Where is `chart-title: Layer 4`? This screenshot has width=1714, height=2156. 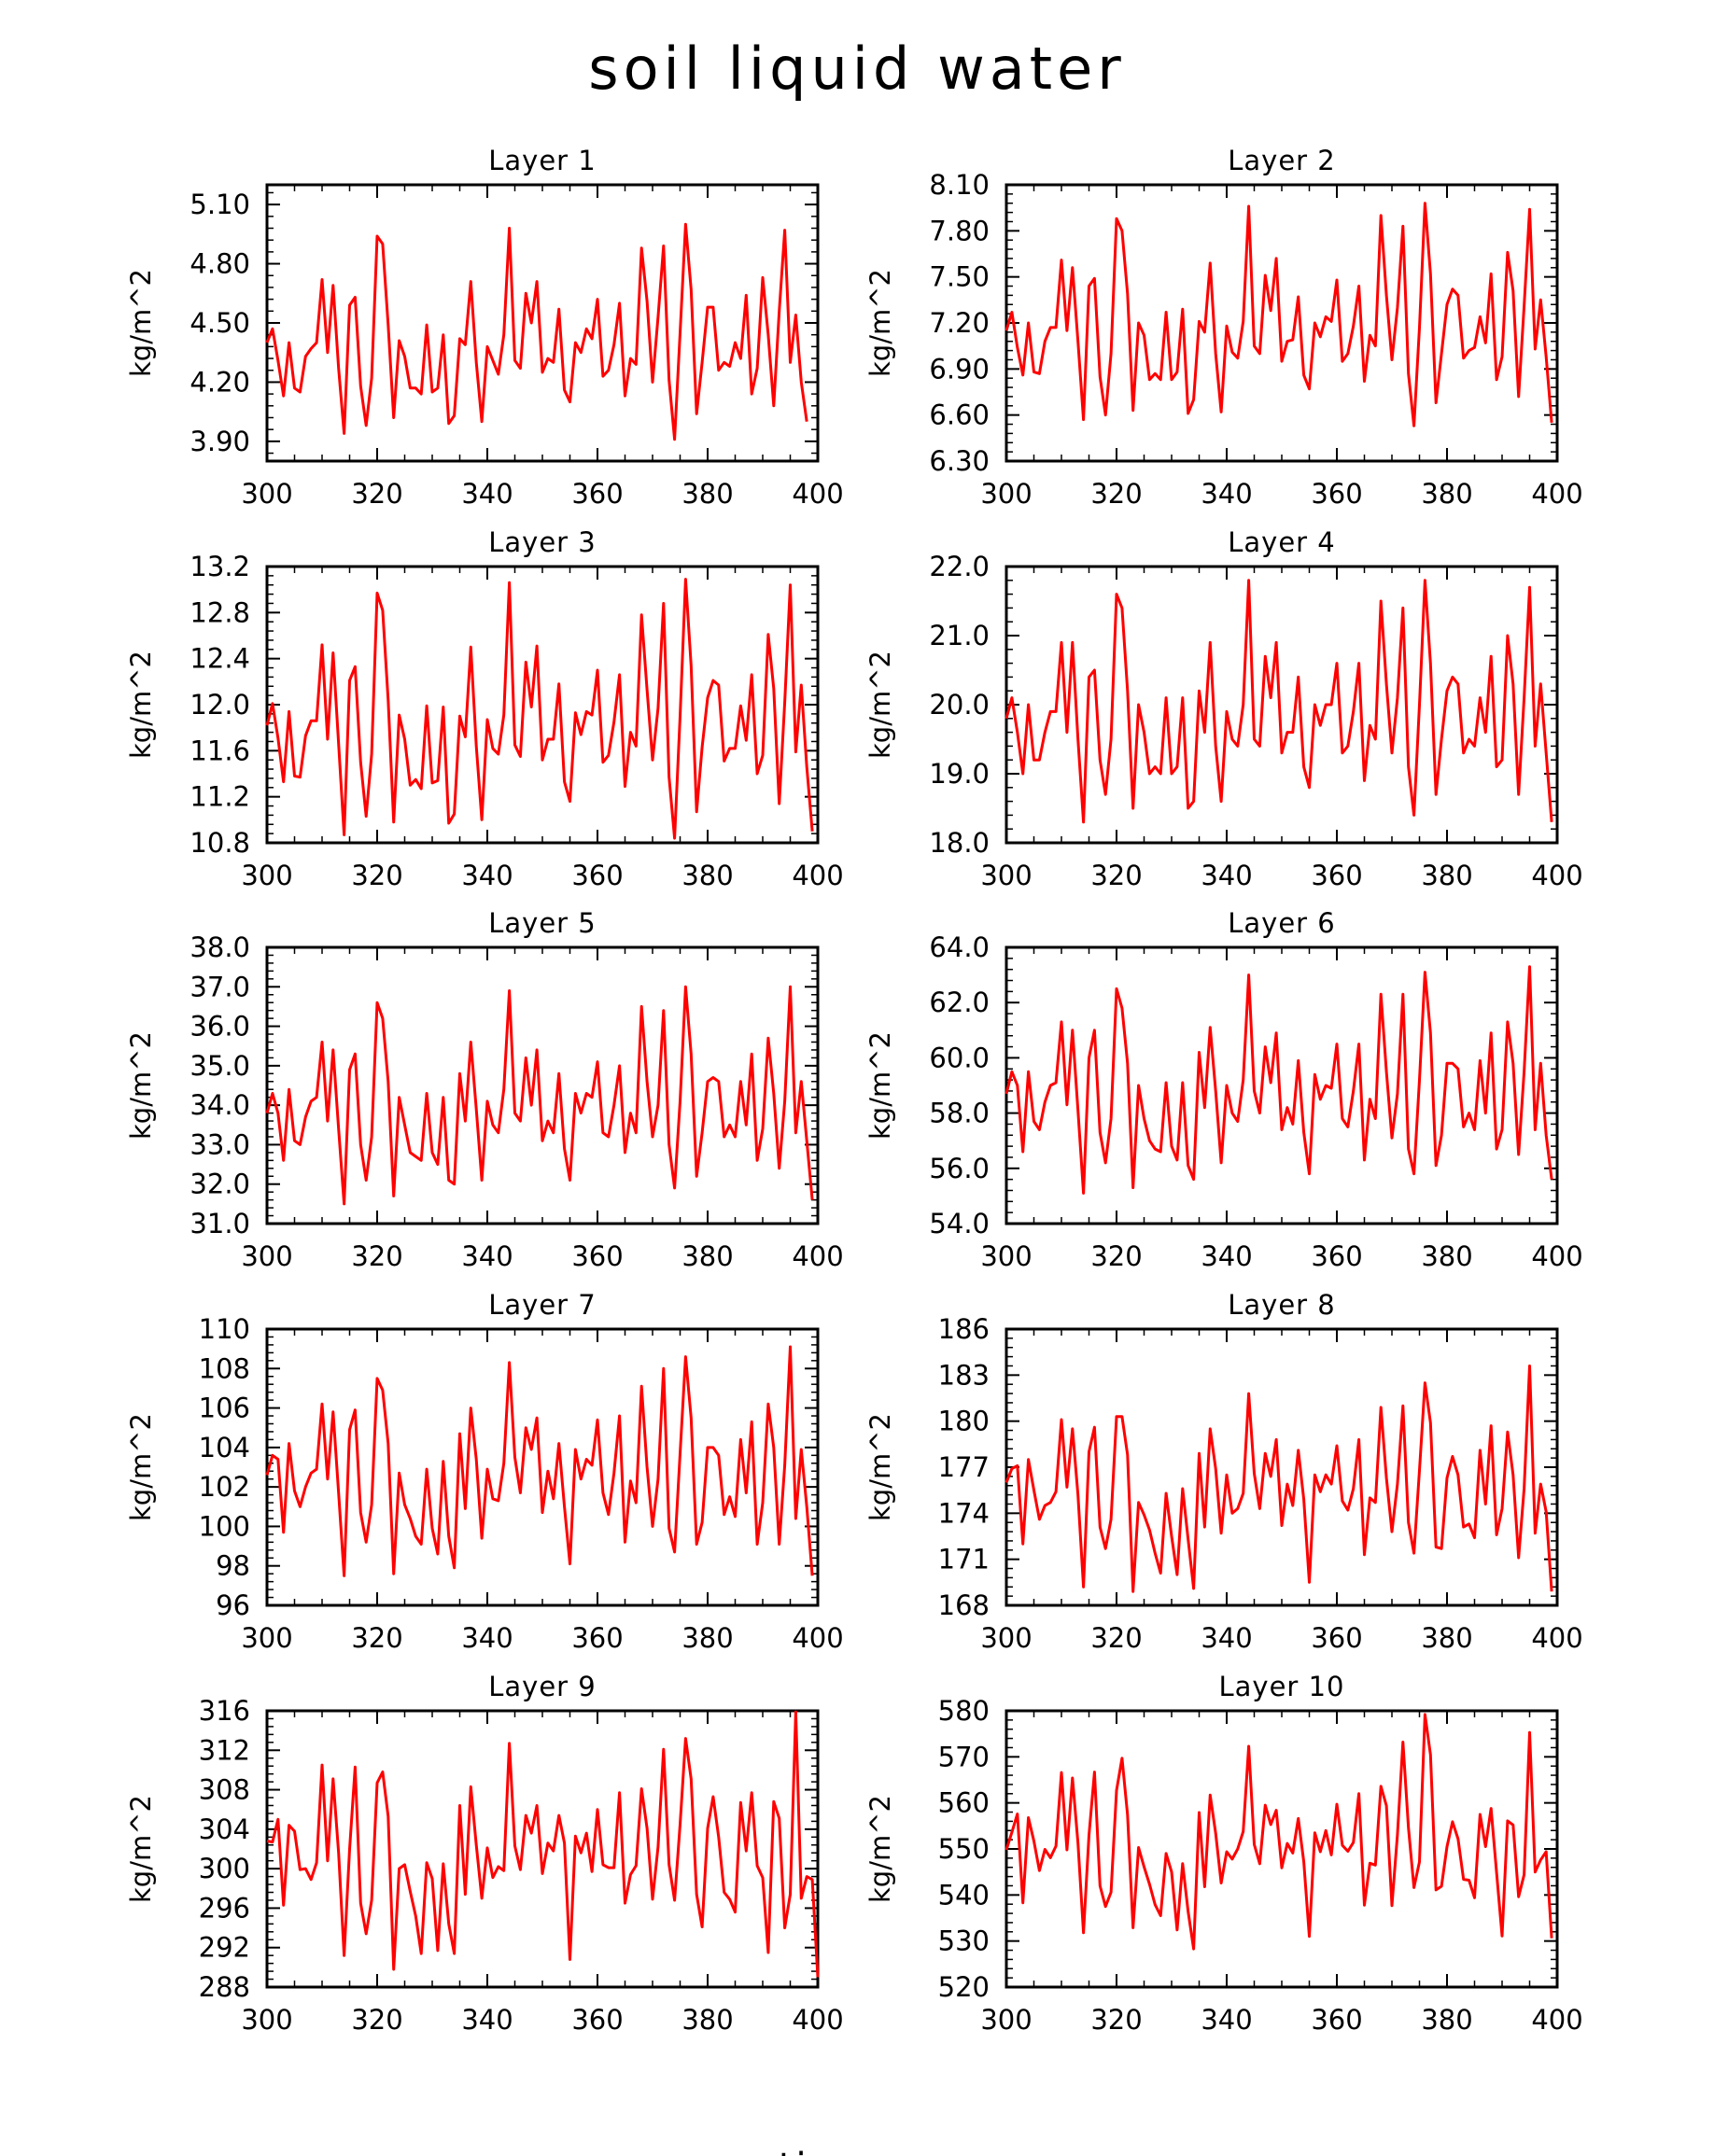 chart-title: Layer 4 is located at coordinates (1282, 542).